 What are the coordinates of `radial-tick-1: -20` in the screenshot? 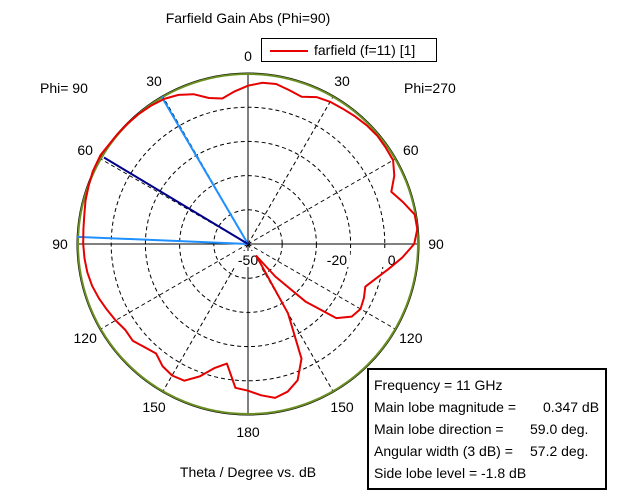 It's located at (337, 260).